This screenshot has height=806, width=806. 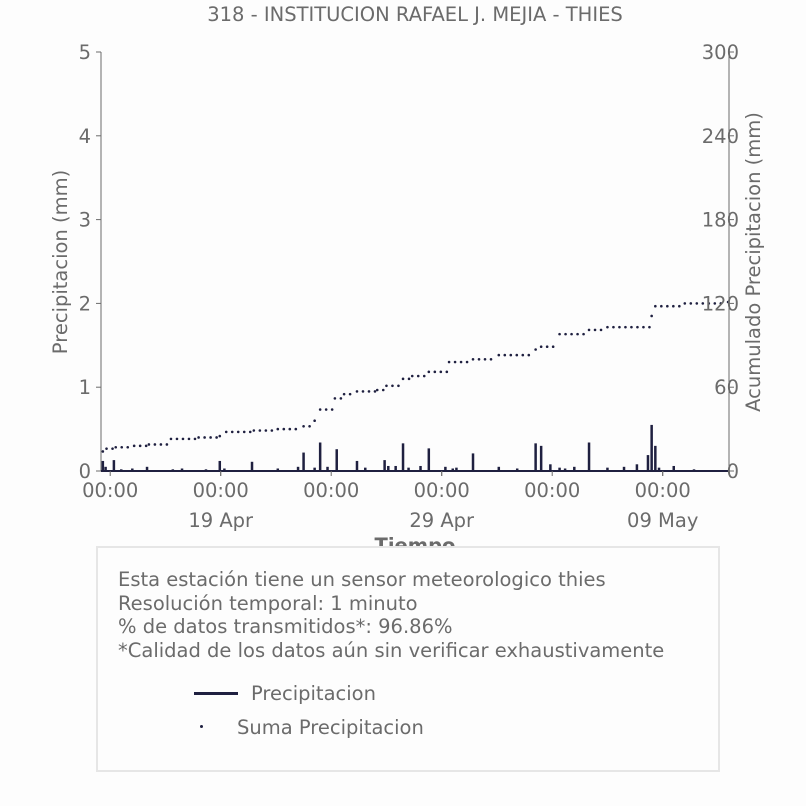 What do you see at coordinates (442, 520) in the screenshot?
I see `x-minor-tick-label: 29 Apr` at bounding box center [442, 520].